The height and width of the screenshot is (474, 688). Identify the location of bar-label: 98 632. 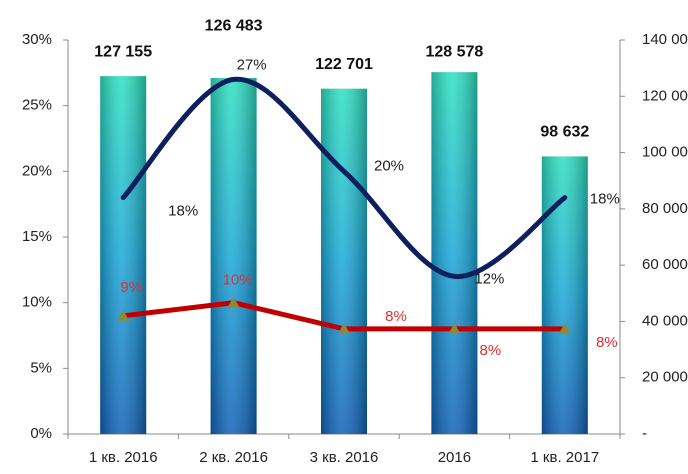
(564, 132).